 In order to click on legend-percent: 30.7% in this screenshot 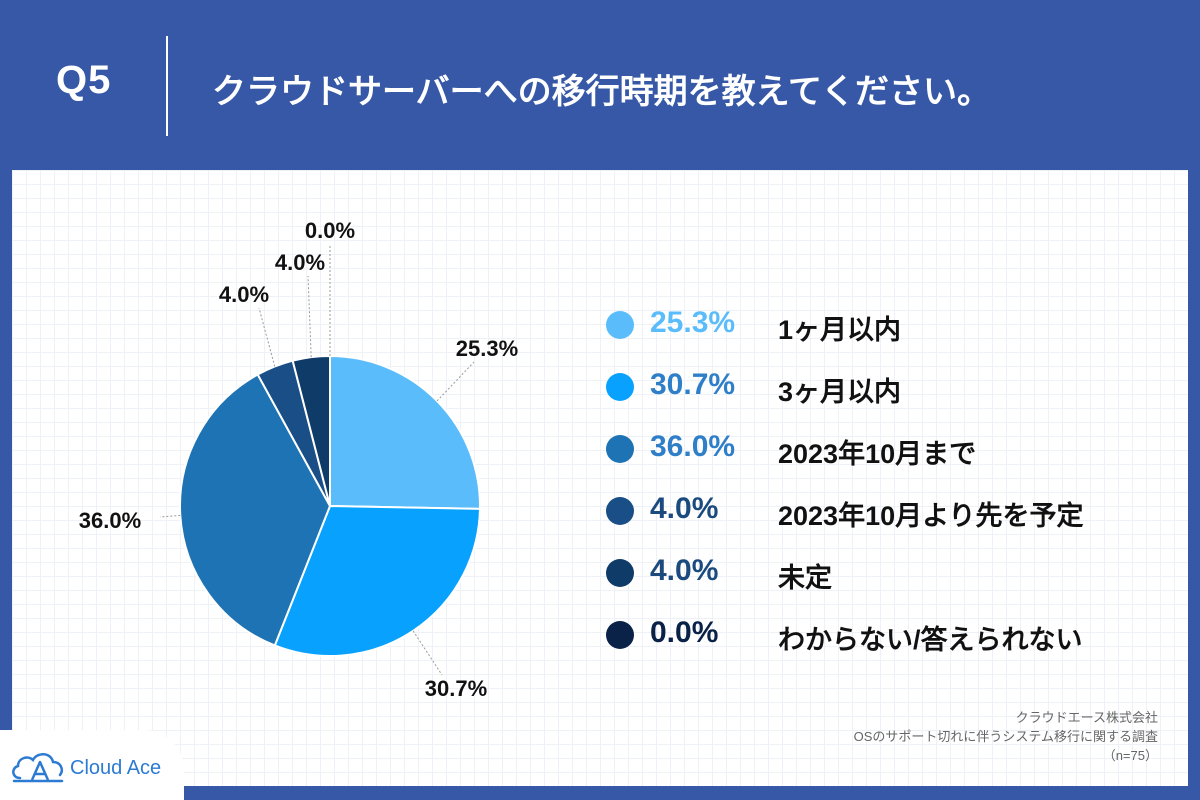, I will do `click(693, 384)`.